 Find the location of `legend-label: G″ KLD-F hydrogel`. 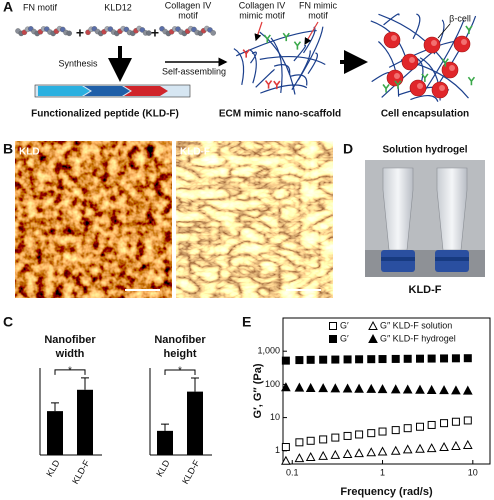

legend-label: G″ KLD-F hydrogel is located at coordinates (418, 338).